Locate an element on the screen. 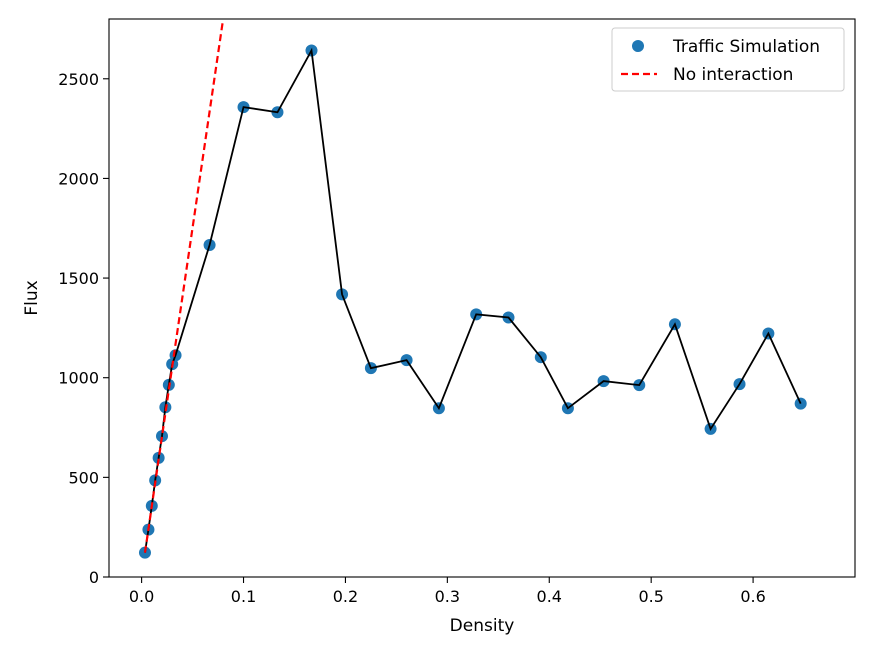 The width and height of the screenshot is (875, 656). x-axis-label: Density is located at coordinates (482, 626).